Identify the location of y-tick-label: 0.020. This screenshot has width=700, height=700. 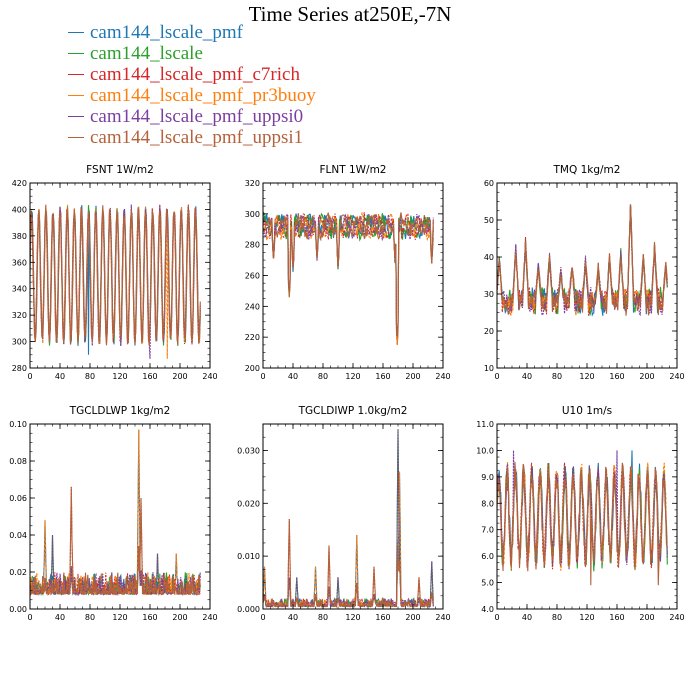
(248, 503).